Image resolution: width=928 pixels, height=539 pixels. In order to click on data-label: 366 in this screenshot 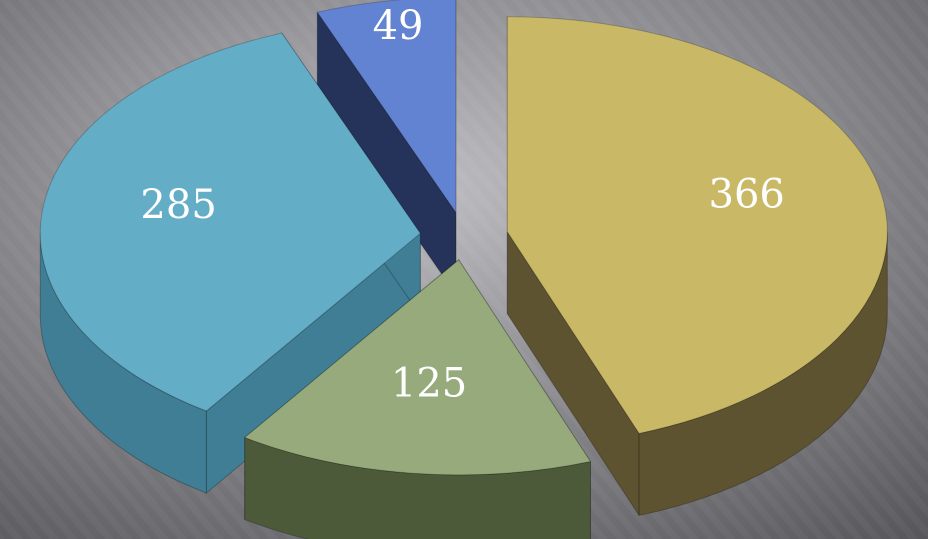, I will do `click(747, 195)`.